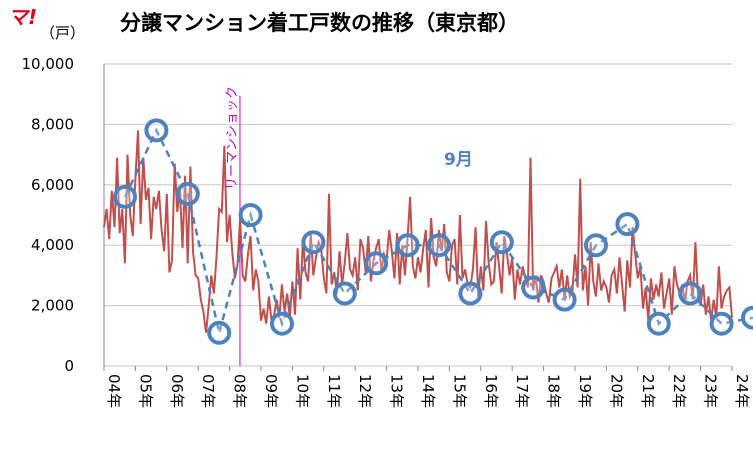 This screenshot has width=753, height=452. What do you see at coordinates (459, 391) in the screenshot?
I see `x-tick-label: 15年` at bounding box center [459, 391].